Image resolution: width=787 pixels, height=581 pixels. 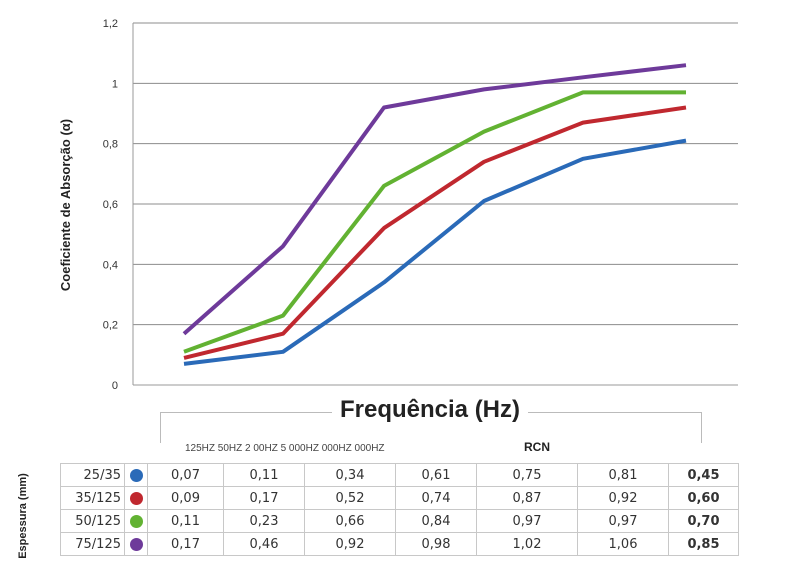 What do you see at coordinates (704, 498) in the screenshot?
I see `rating-cell: 0,60` at bounding box center [704, 498].